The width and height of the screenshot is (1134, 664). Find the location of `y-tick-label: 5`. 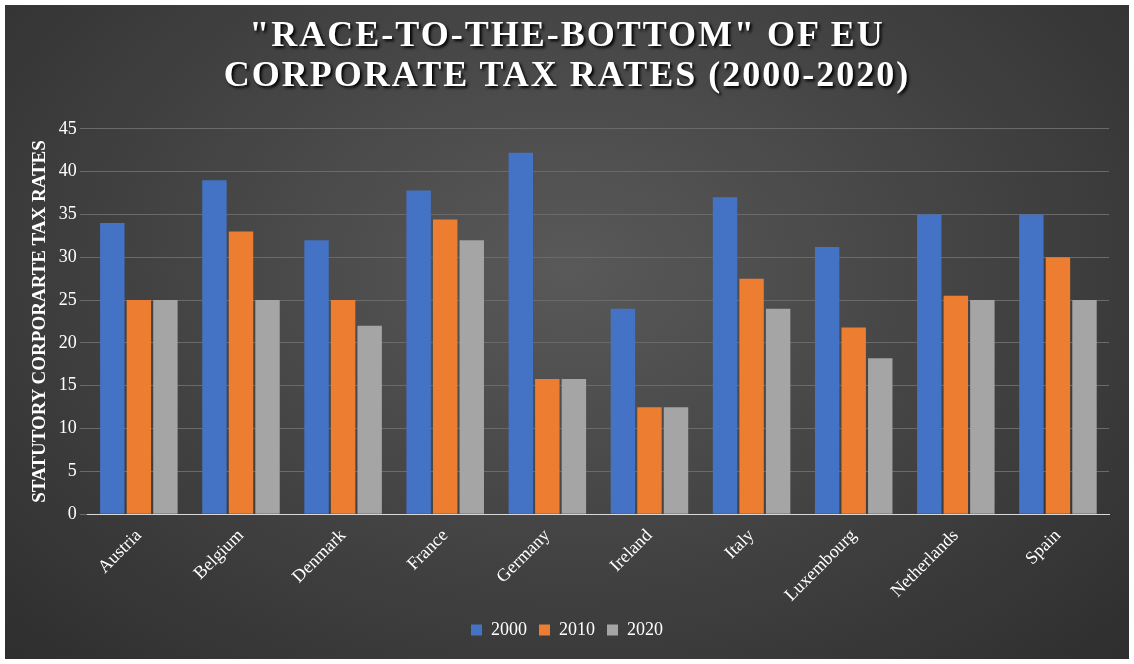

y-tick-label: 5 is located at coordinates (72, 470).